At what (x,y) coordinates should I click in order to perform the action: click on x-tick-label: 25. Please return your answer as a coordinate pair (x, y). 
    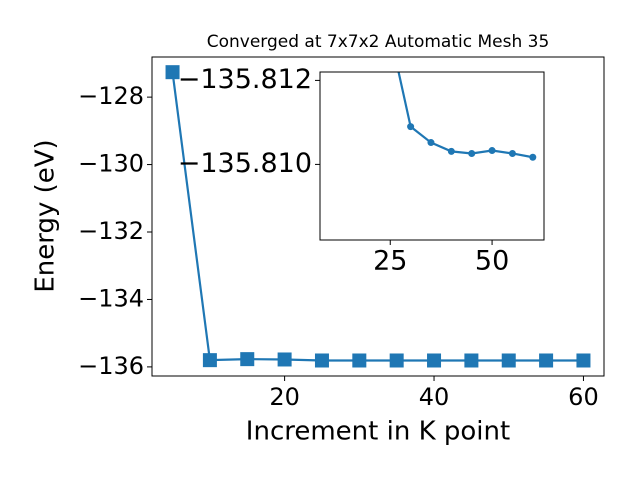
    Looking at the image, I should click on (390, 261).